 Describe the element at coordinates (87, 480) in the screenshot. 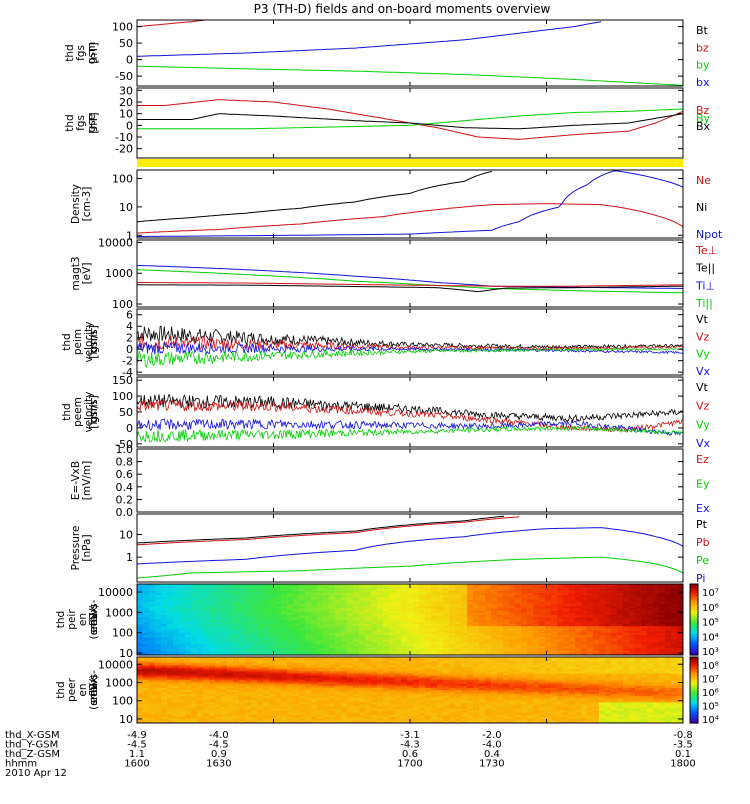

I see `y-axis-title-line: [mV/m]` at that location.